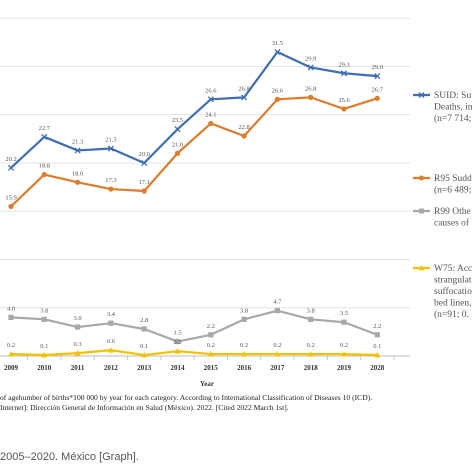 This screenshot has height=474, width=474. I want to click on legend-label: W75: Acc, so click(453, 269).